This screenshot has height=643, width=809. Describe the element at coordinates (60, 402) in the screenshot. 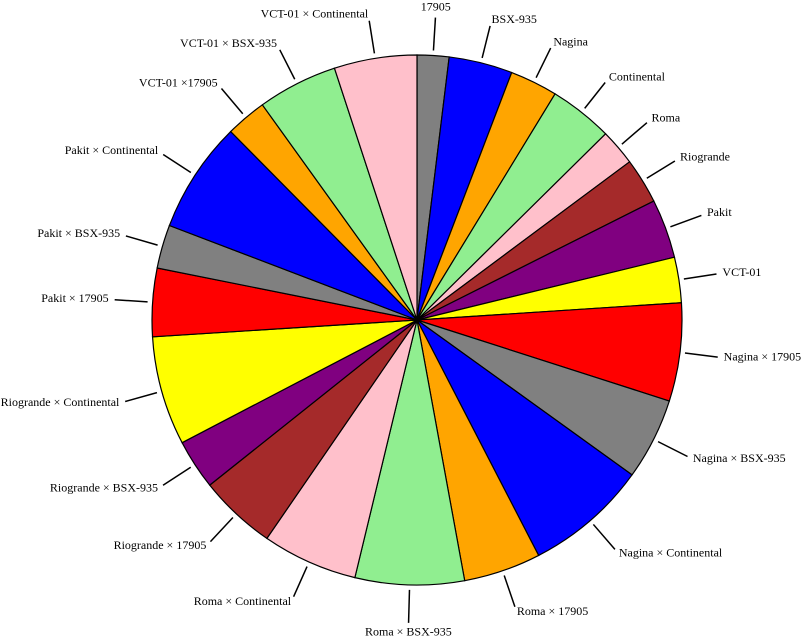

I see `slice-label: Riogrande × Continental` at that location.